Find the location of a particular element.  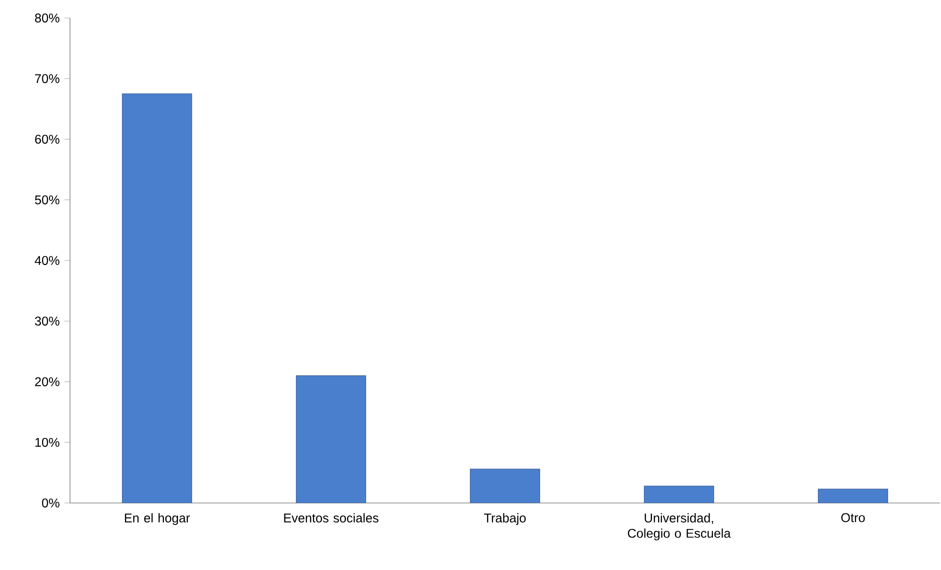

y-tick-label: 80% is located at coordinates (47, 18).